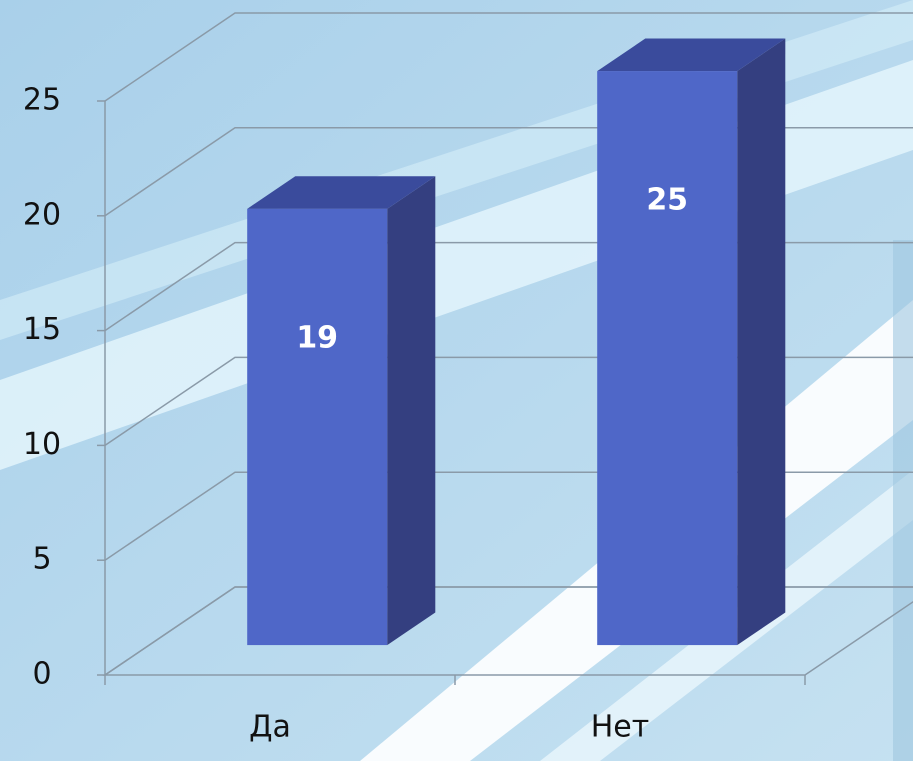 The image size is (913, 761). I want to click on x-tick-label: Нет, so click(620, 727).